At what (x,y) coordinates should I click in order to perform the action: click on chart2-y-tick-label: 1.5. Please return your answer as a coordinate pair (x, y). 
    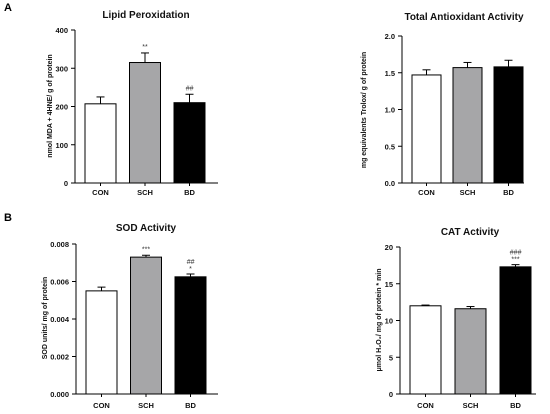
    Looking at the image, I should click on (390, 73).